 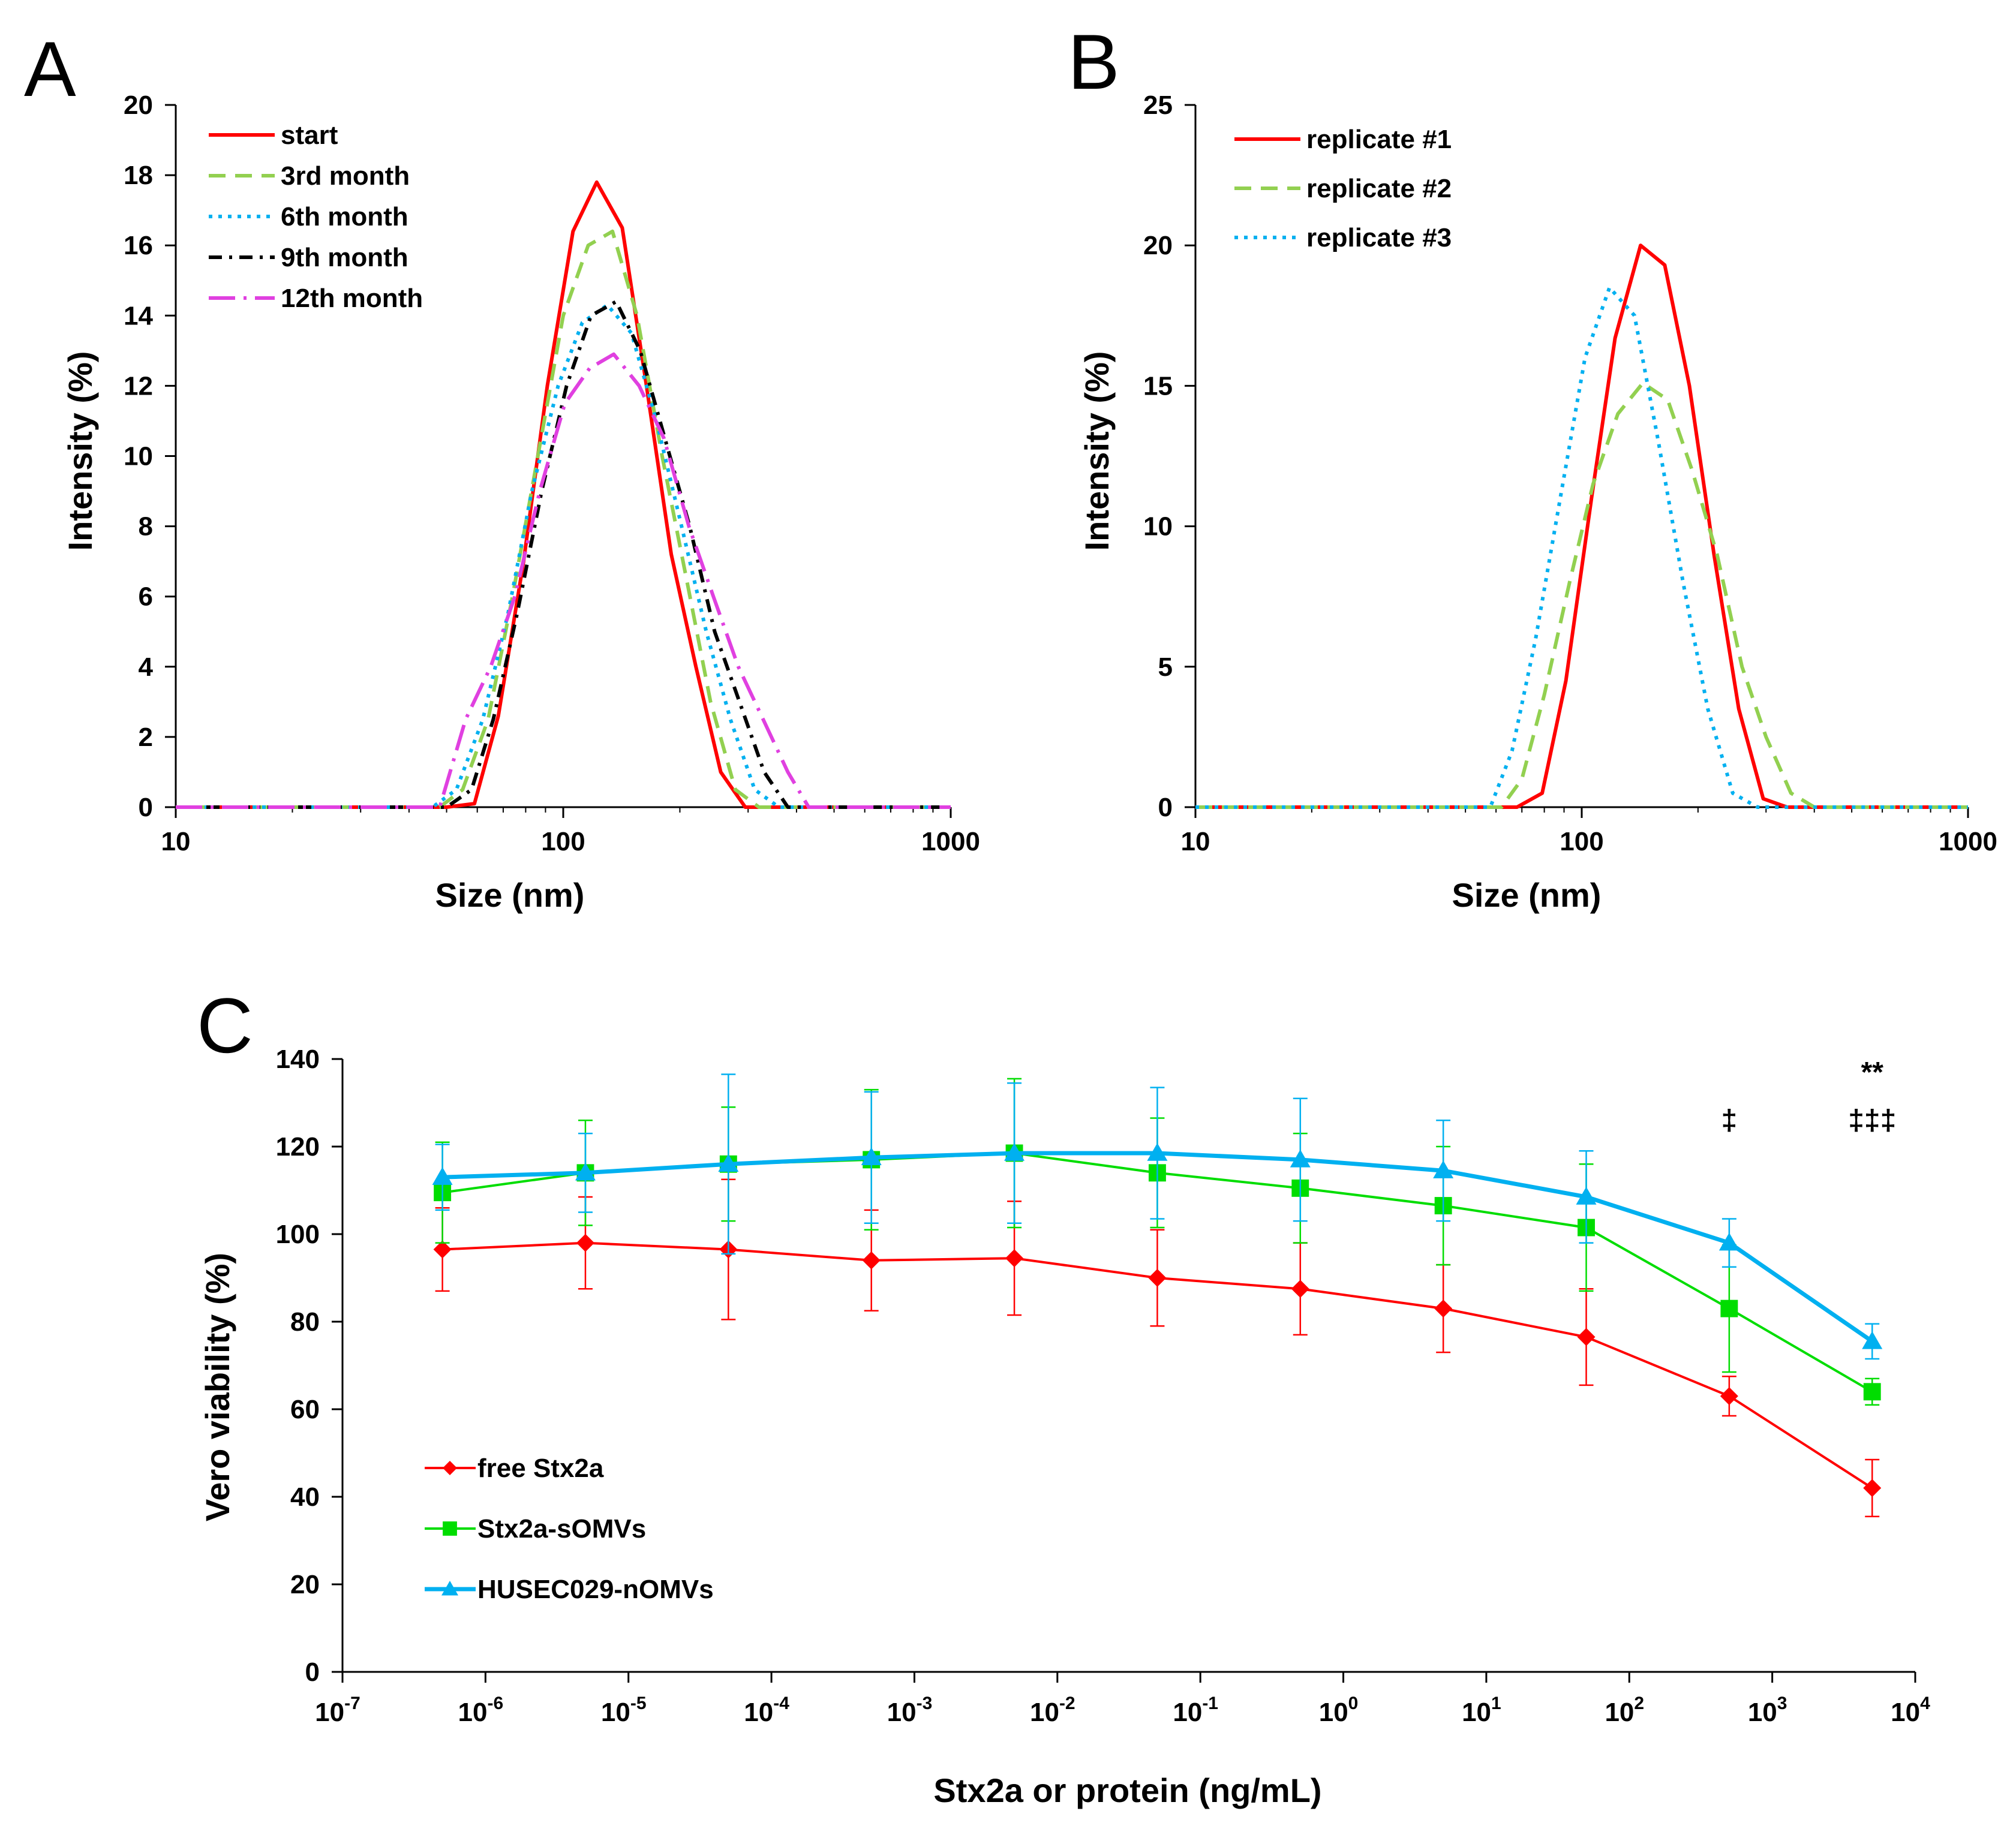 I want to click on legend-label: 3rd month, so click(x=345, y=176).